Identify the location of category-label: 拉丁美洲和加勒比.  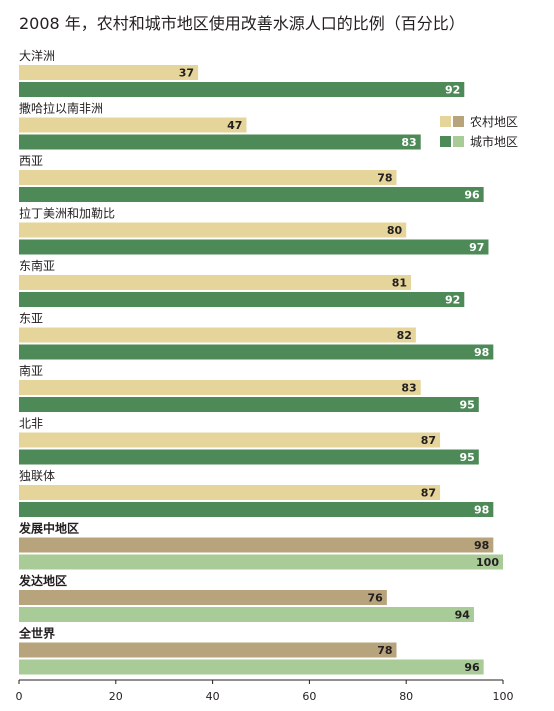
(67, 213).